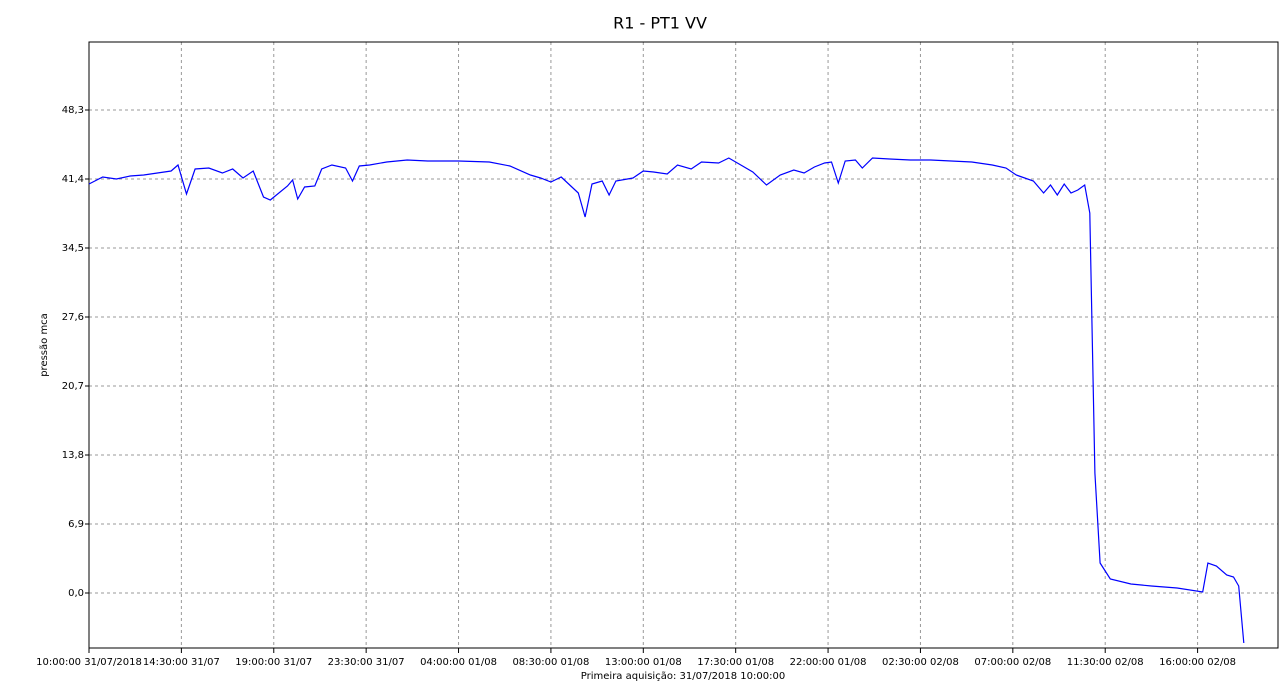 The image size is (1288, 690). Describe the element at coordinates (73, 179) in the screenshot. I see `y-tick-label: 41,4` at that location.